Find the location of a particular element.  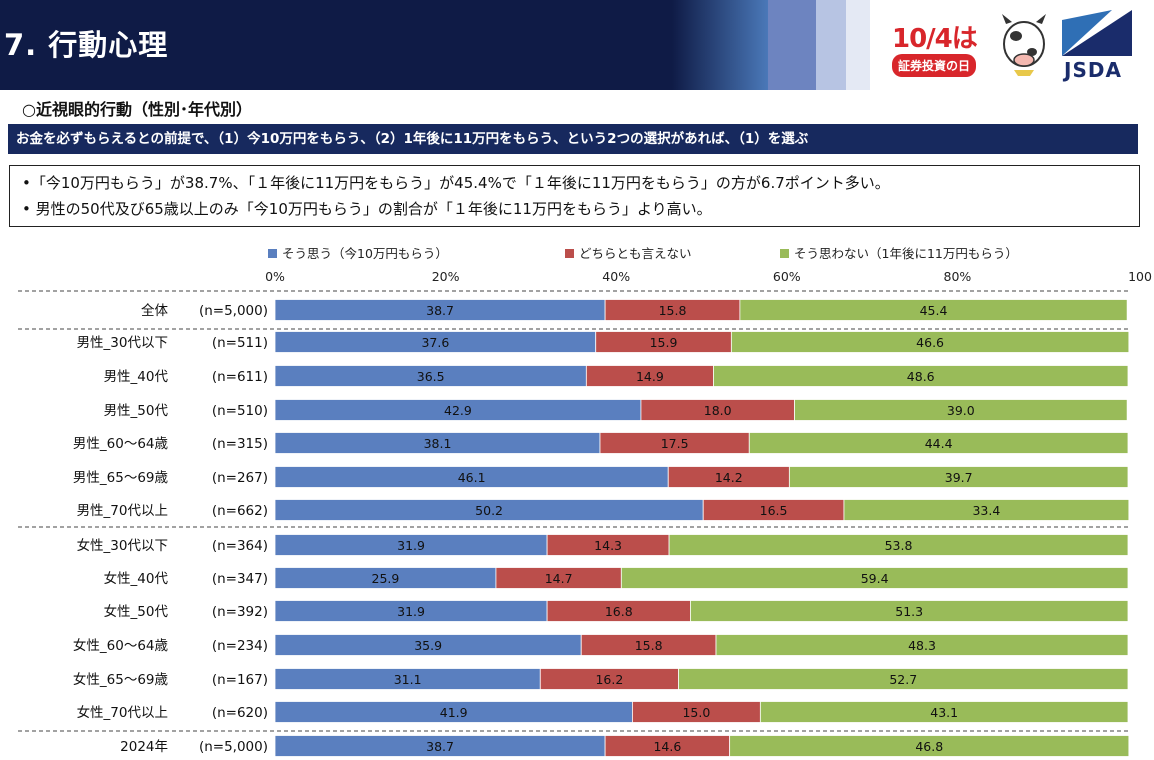

campaign-logo: 10/4は 証券投資の日 is located at coordinates (969, 44).